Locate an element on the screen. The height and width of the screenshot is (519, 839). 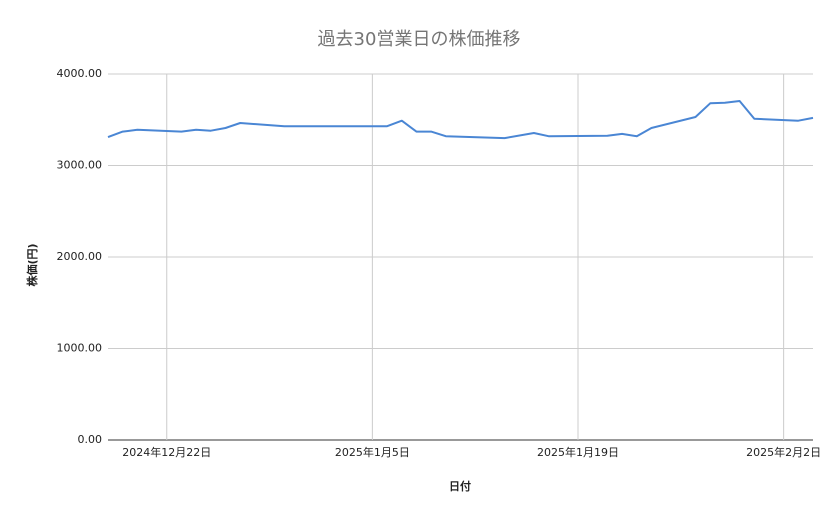
y-tick-label: 4000.00 is located at coordinates (80, 73).